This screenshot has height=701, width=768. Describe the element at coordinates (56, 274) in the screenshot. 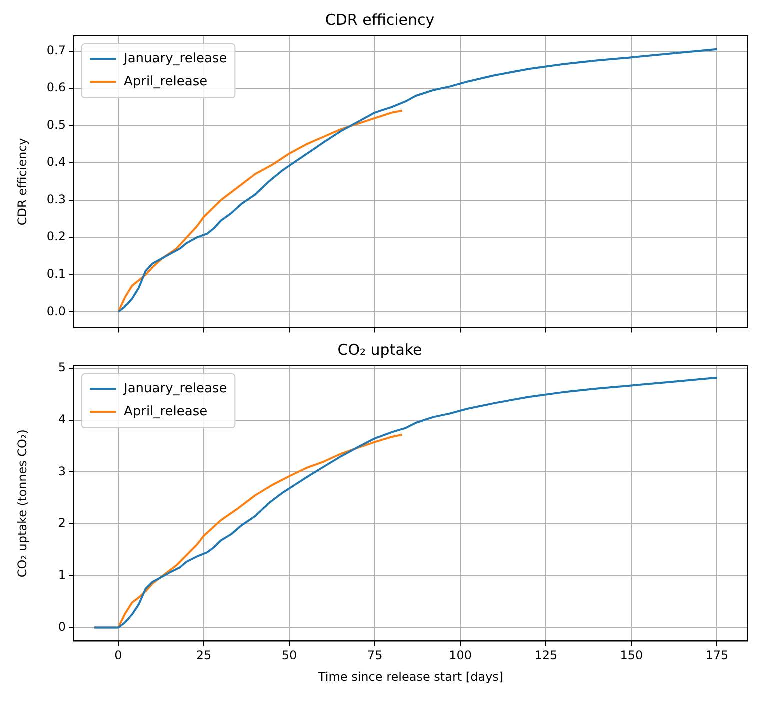

I see `y-tick-label: 0.1` at that location.